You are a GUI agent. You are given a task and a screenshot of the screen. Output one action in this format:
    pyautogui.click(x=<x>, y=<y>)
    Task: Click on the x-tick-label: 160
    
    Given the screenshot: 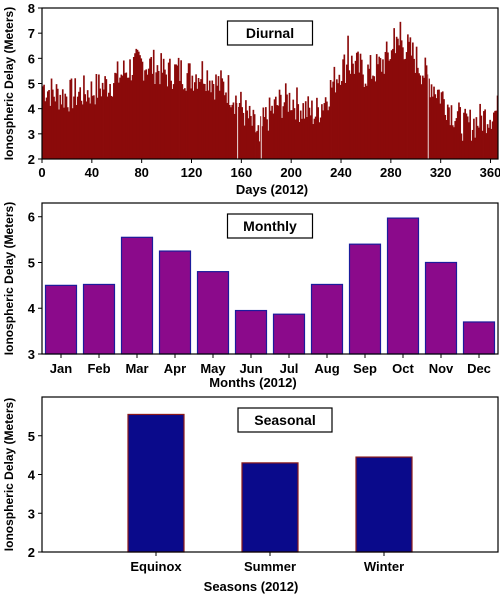 What is the action you would take?
    pyautogui.click(x=241, y=172)
    